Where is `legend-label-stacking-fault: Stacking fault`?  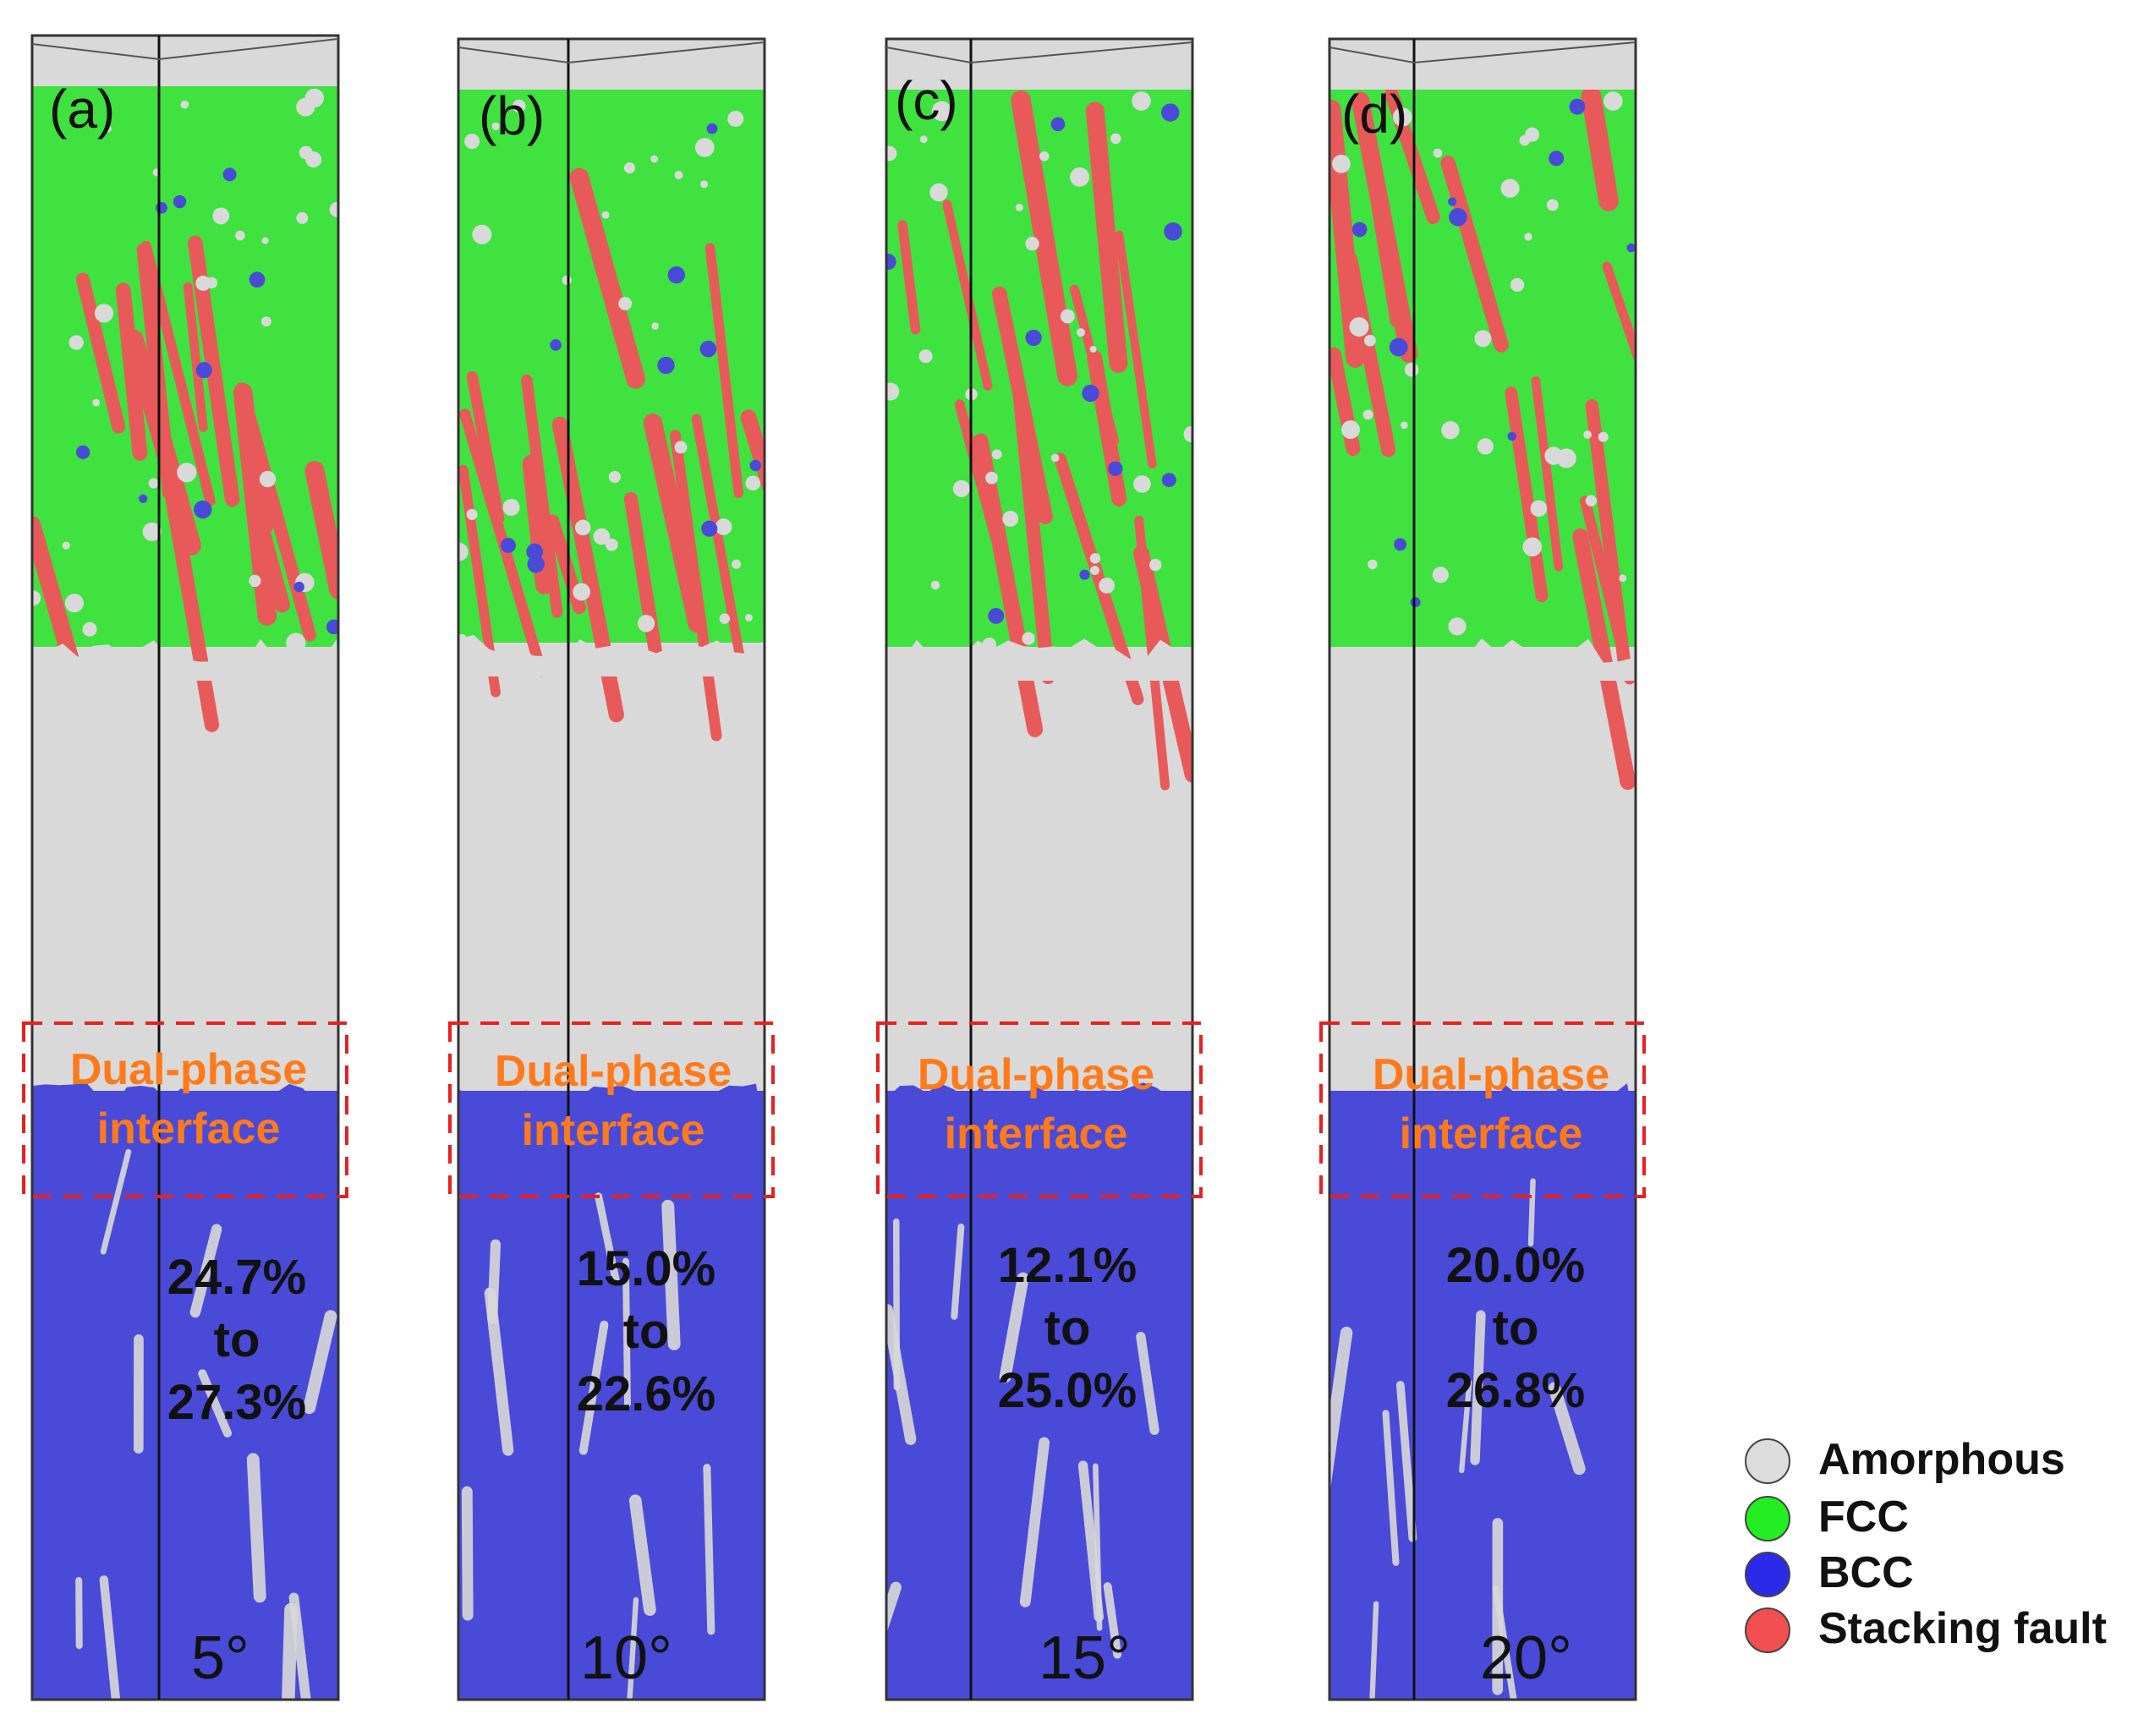
legend-label-stacking-fault: Stacking fault is located at coordinates (1962, 1628).